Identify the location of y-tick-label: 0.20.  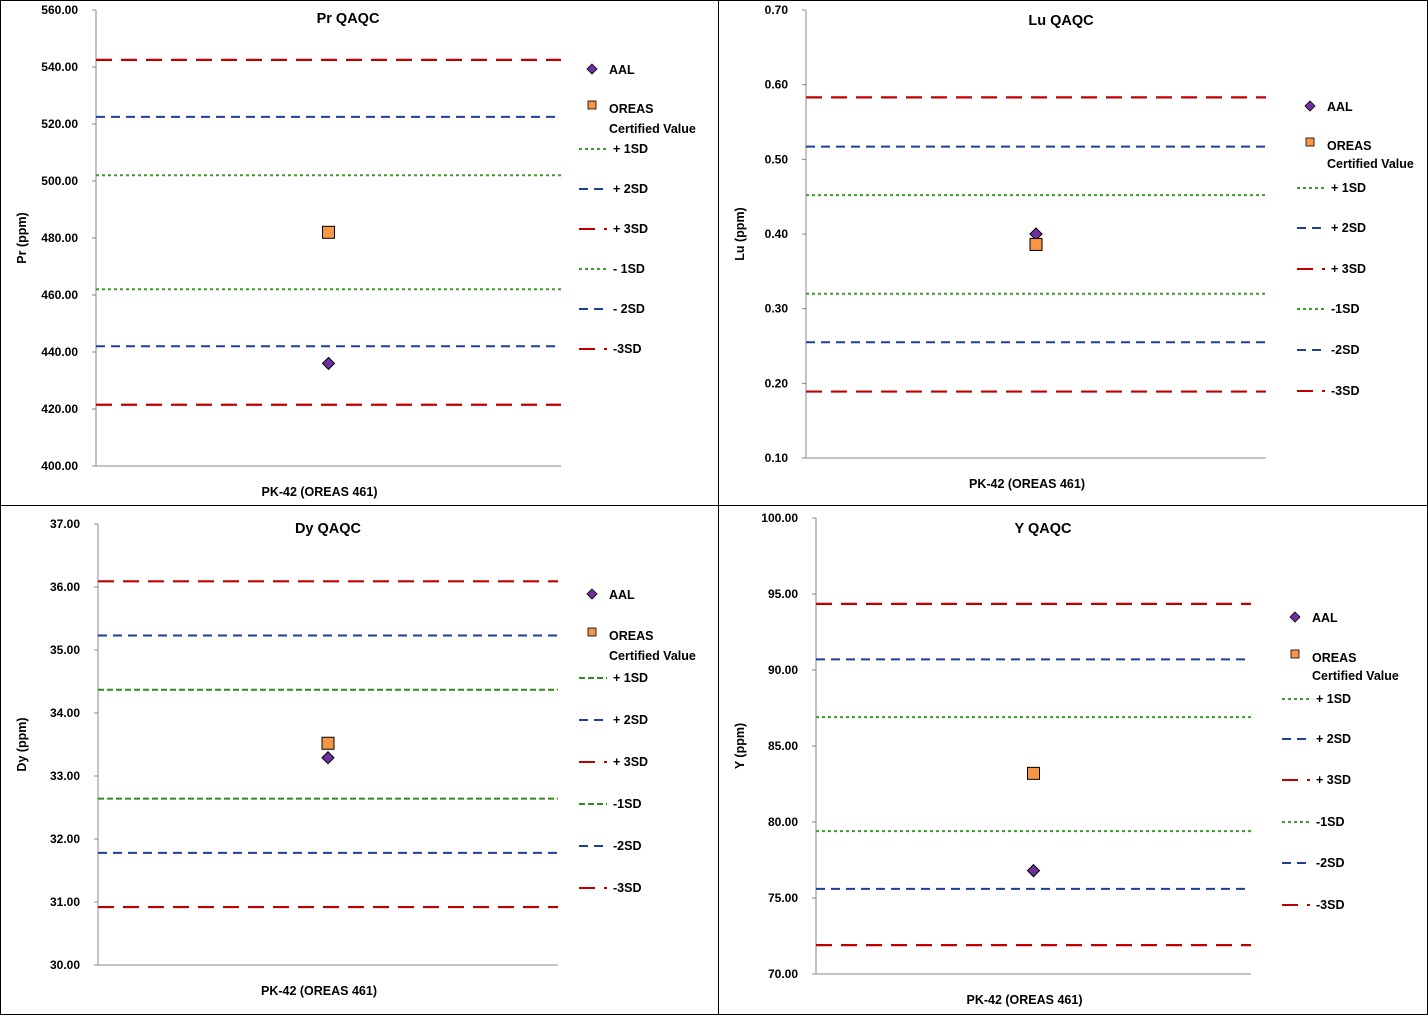
(777, 383).